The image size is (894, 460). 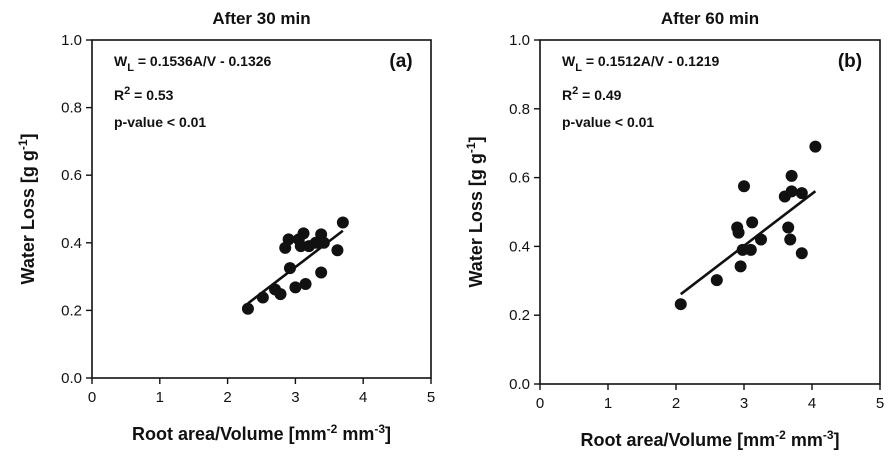 I want to click on r-squared: R2 = 0.49, so click(x=592, y=94).